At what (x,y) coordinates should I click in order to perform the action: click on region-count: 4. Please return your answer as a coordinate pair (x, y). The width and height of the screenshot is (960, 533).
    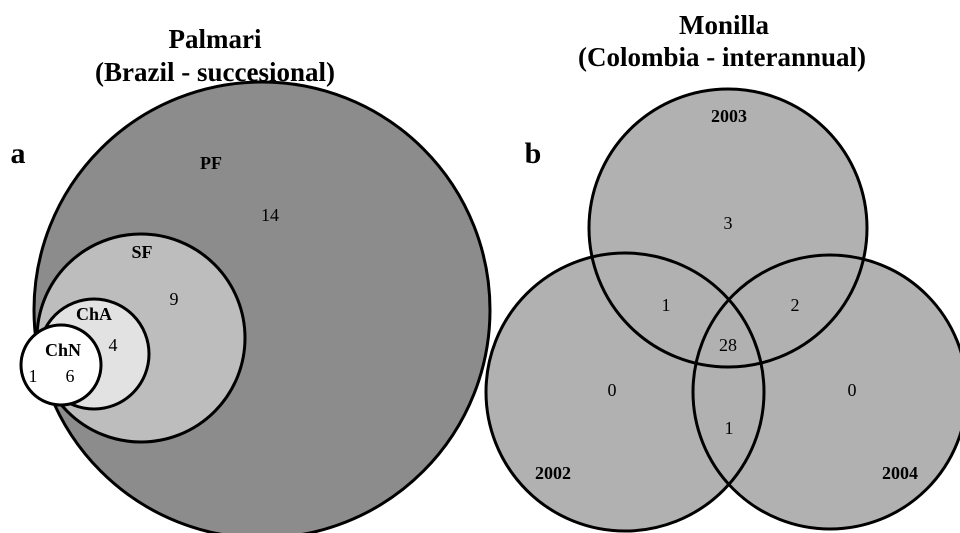
    Looking at the image, I should click on (113, 345).